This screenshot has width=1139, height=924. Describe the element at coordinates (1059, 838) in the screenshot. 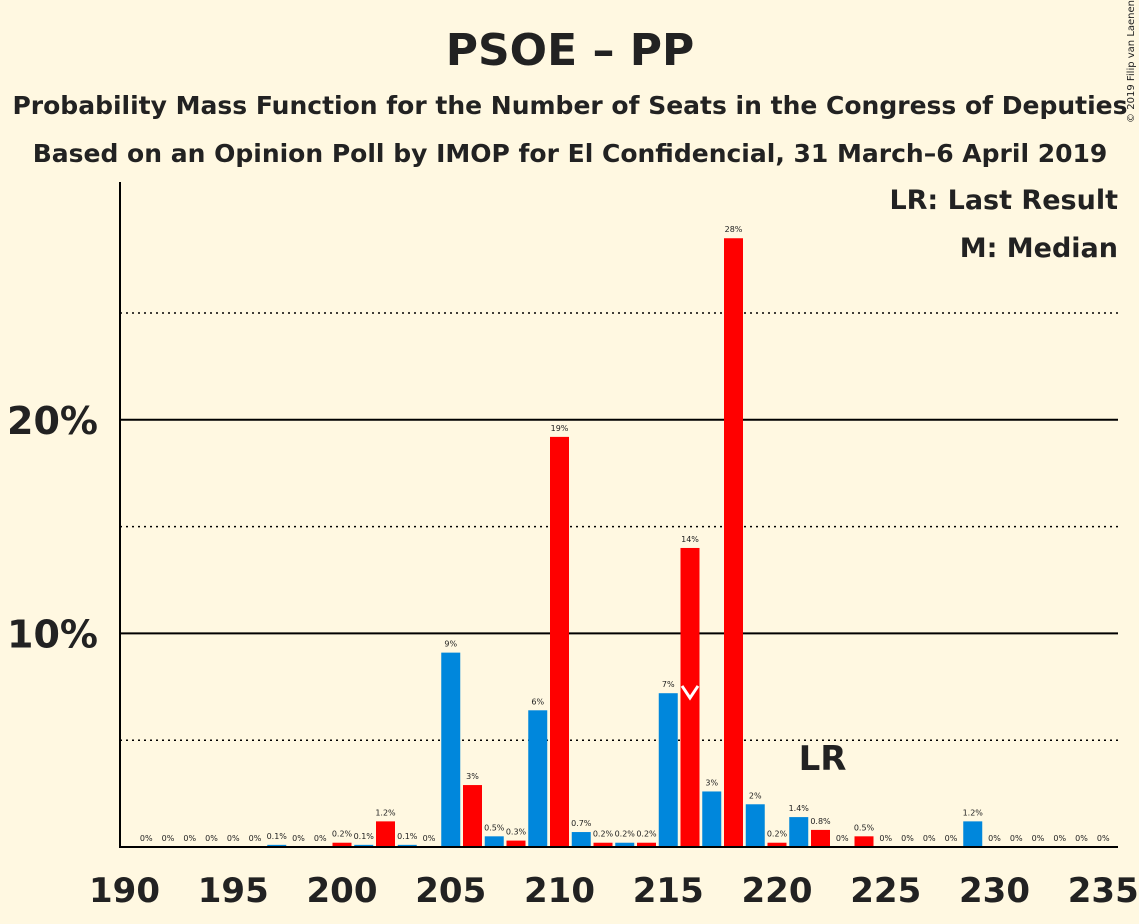

I see `bar-label-seat-233: 0%` at that location.